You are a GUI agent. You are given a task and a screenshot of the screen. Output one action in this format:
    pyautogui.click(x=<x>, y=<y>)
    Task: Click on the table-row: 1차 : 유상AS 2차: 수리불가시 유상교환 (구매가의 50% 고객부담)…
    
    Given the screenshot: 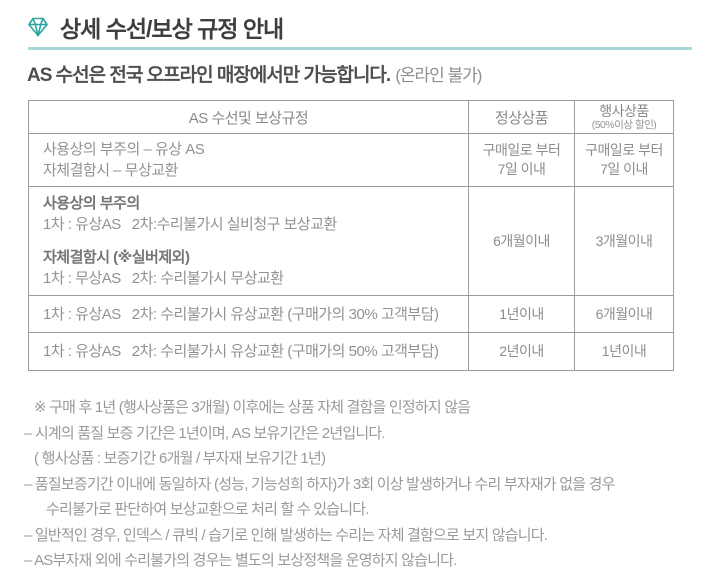 What is the action you would take?
    pyautogui.click(x=351, y=351)
    